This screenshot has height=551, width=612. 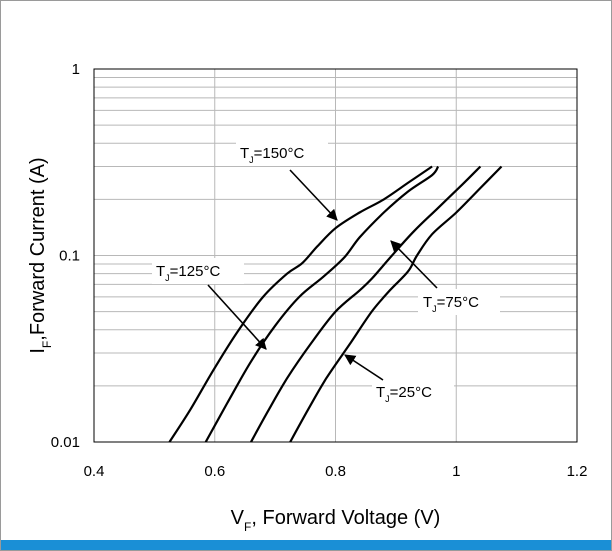 I want to click on accent-bar, so click(x=306, y=545).